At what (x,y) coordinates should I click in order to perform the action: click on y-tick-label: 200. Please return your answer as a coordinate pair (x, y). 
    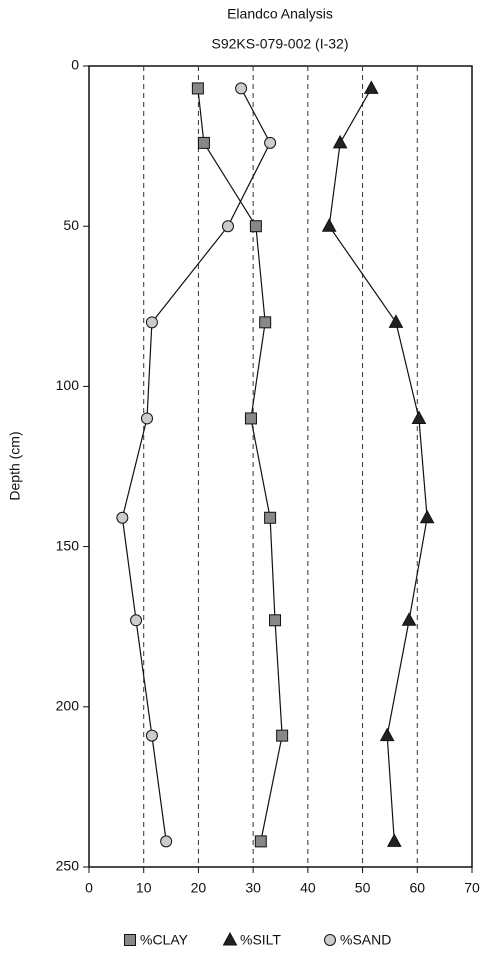
    Looking at the image, I should click on (68, 706).